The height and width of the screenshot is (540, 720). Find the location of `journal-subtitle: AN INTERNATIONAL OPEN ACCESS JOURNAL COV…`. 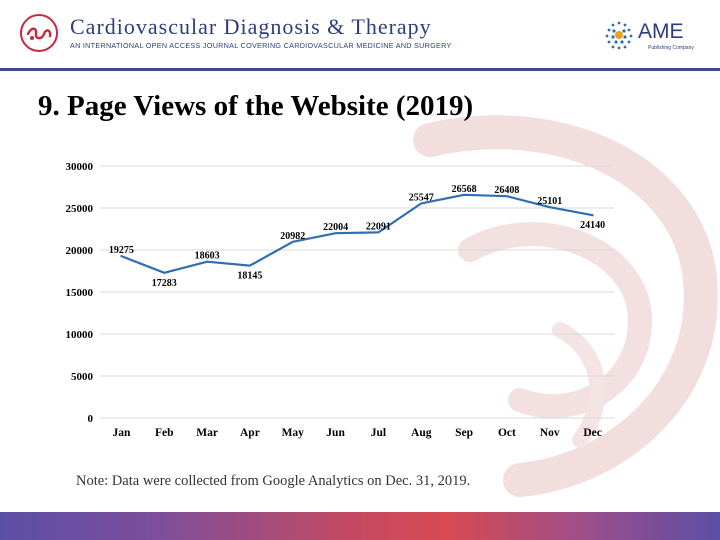

journal-subtitle: AN INTERNATIONAL OPEN ACCESS JOURNAL COV… is located at coordinates (261, 45).